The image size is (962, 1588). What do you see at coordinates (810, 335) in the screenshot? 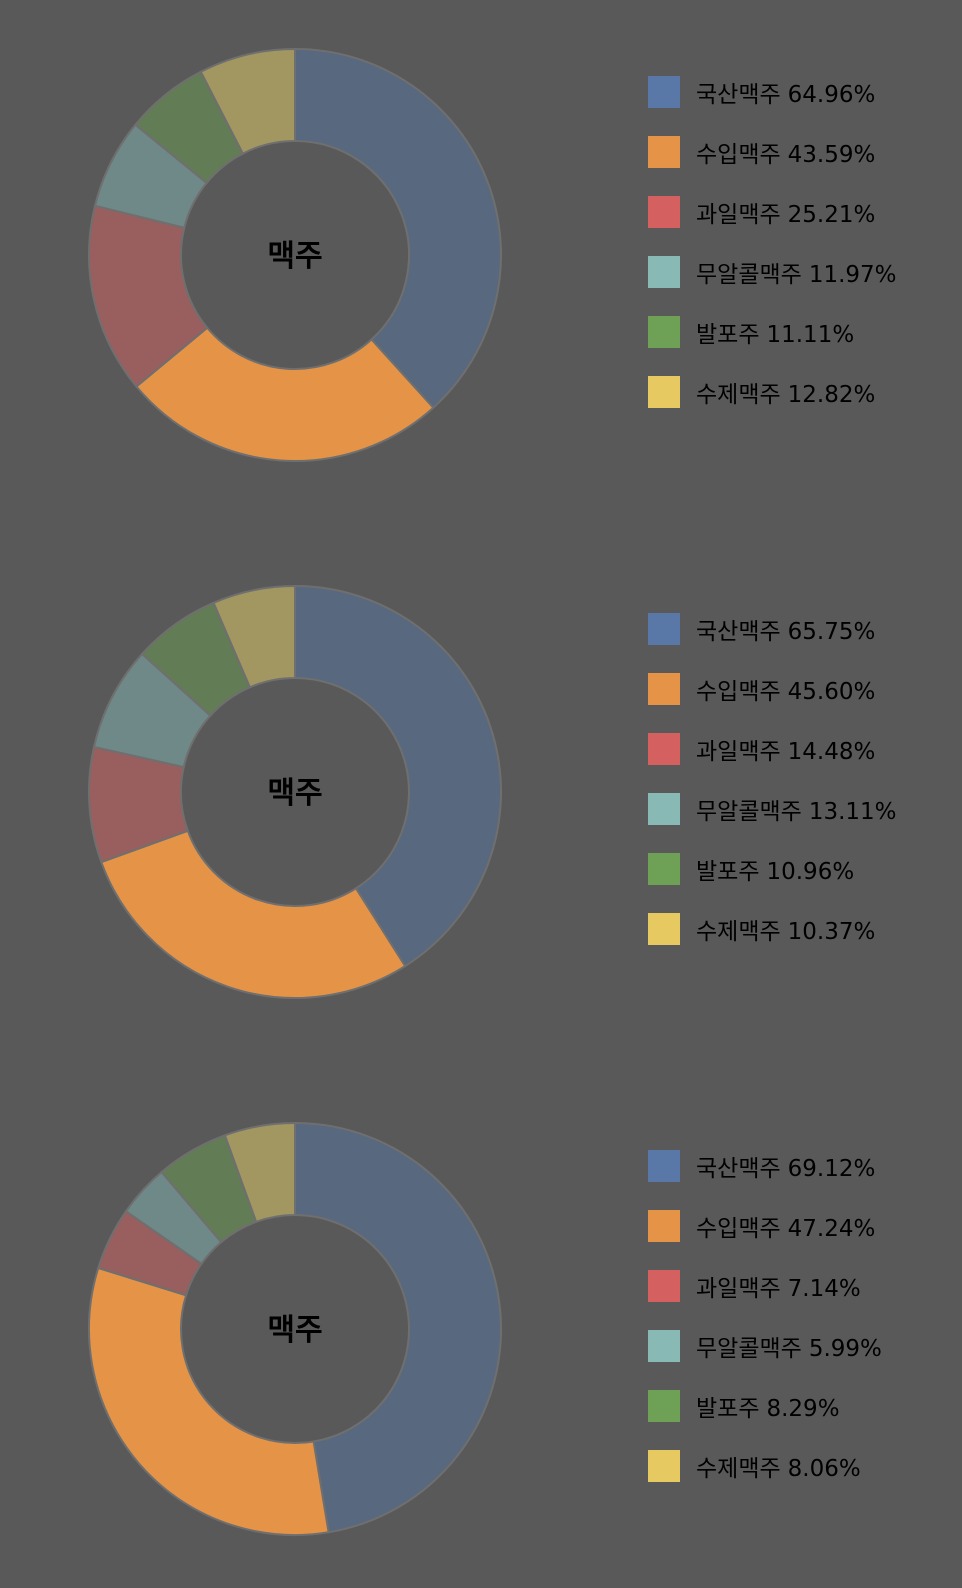
I see `legend-value: 11.11%` at bounding box center [810, 335].